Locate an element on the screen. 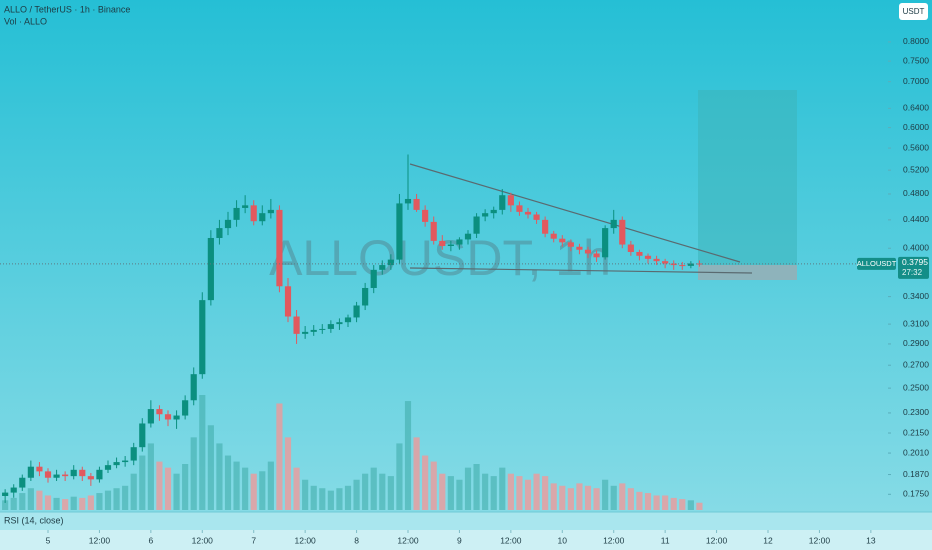 The width and height of the screenshot is (932, 550). y-tick-label: 0.3400 is located at coordinates (916, 296).